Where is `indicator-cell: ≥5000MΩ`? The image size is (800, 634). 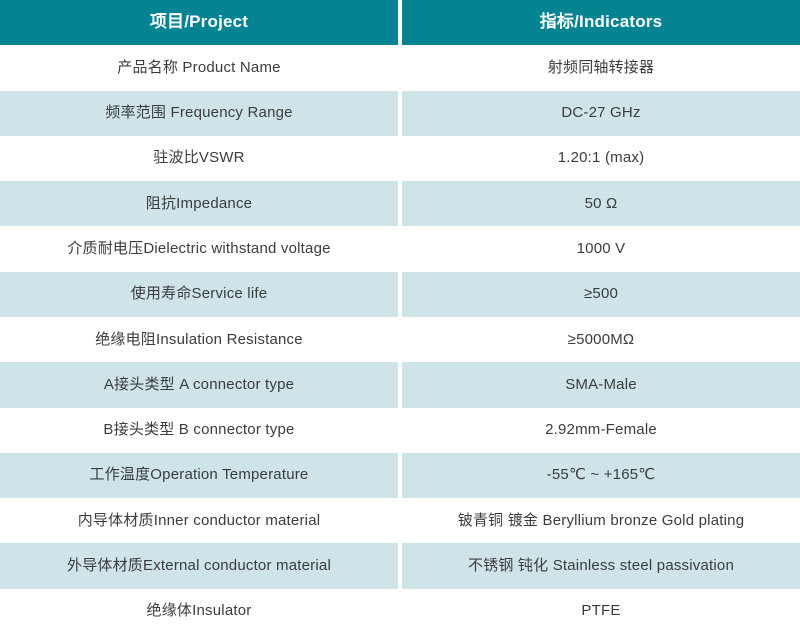
indicator-cell: ≥5000MΩ is located at coordinates (601, 339).